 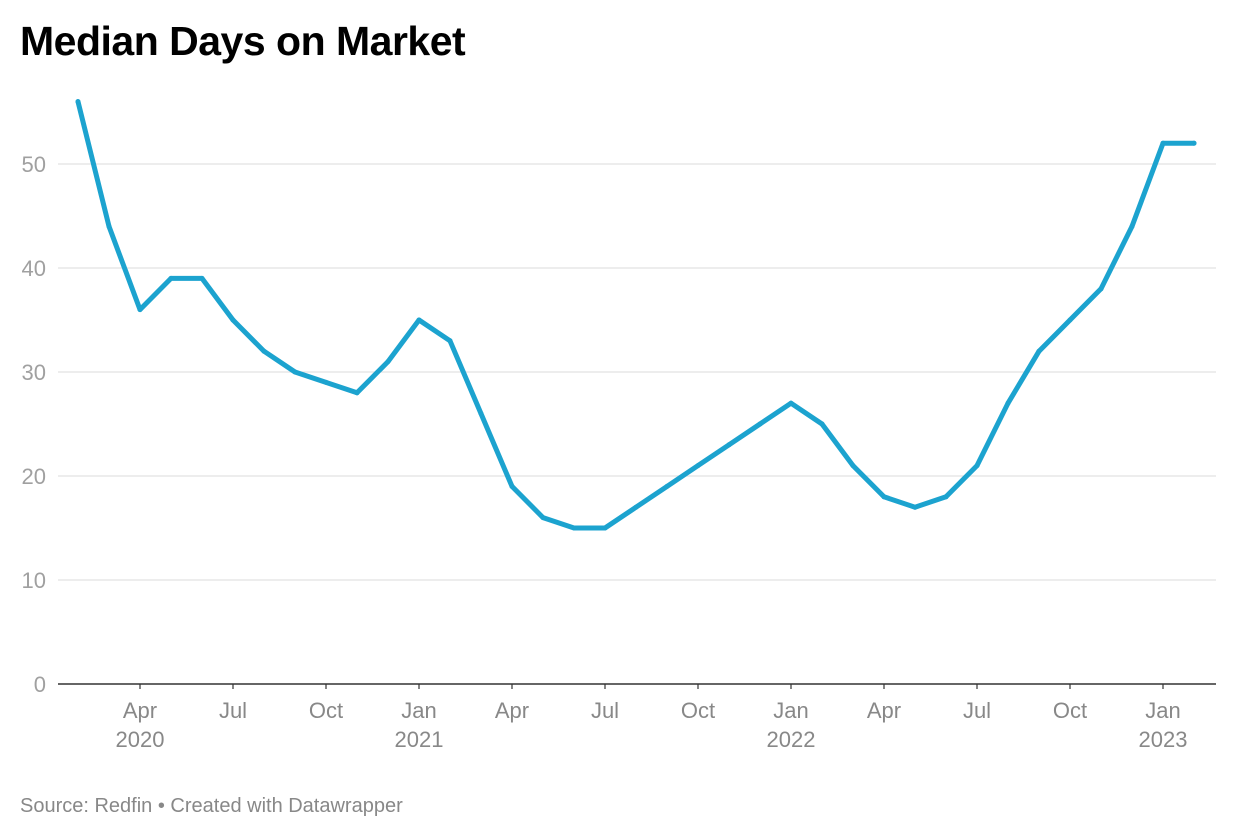 What do you see at coordinates (34, 164) in the screenshot?
I see `y-tick-label: 50` at bounding box center [34, 164].